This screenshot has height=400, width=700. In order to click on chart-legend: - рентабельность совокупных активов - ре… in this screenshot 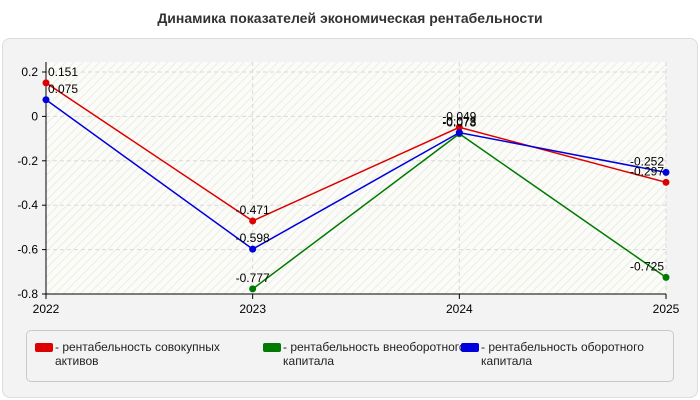, I will do `click(350, 356)`.